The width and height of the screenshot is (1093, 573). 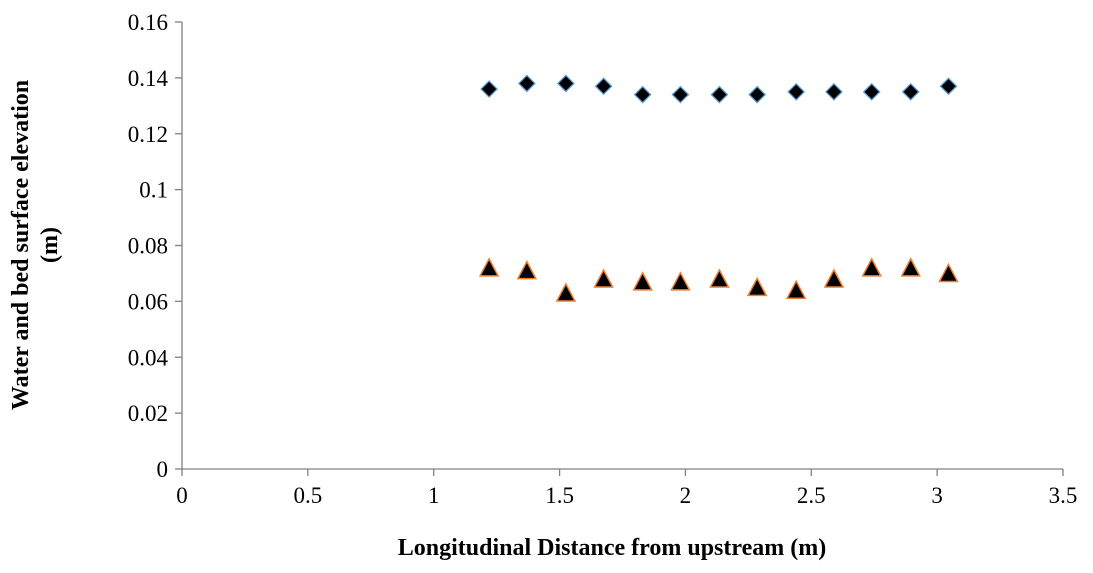 I want to click on x-tick-label: 3, so click(x=937, y=495).